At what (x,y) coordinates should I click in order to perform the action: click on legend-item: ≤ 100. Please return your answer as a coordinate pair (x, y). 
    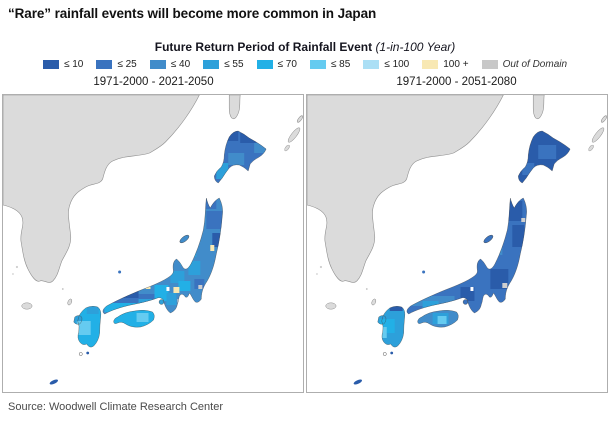
    Looking at the image, I should click on (386, 64).